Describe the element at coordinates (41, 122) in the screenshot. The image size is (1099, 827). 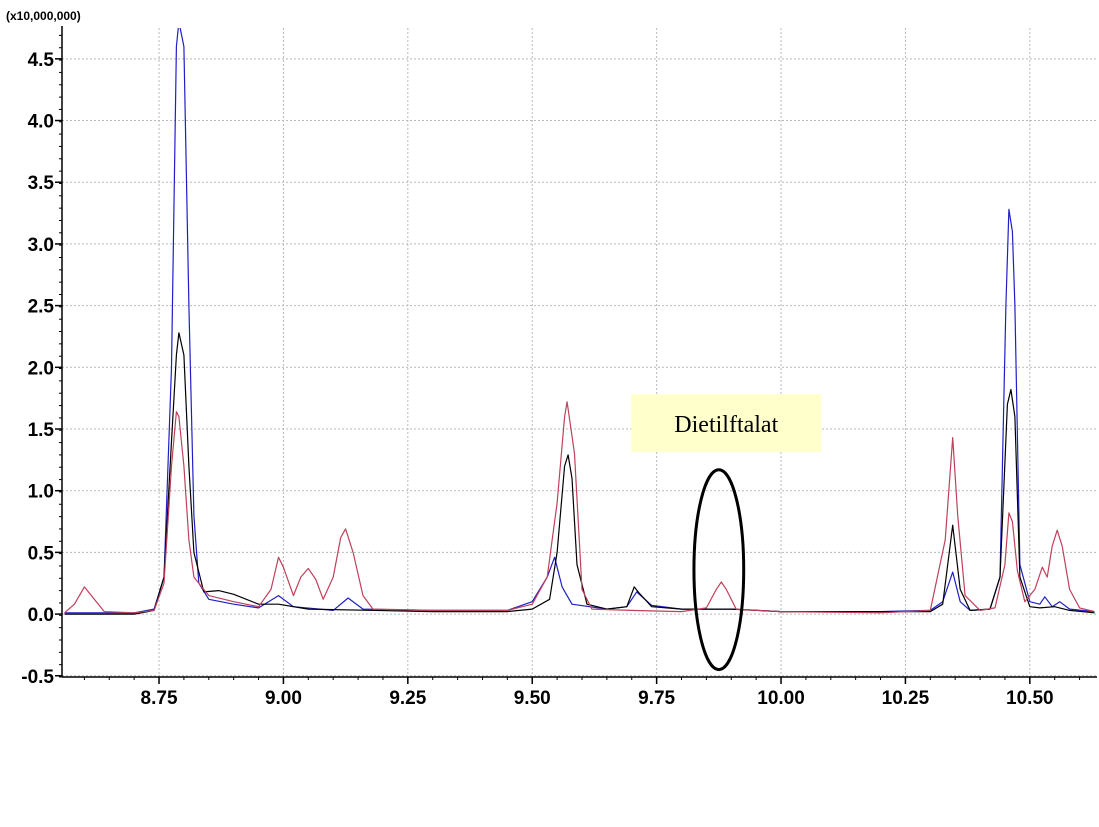
I see `y-tick-label: 4.0` at that location.